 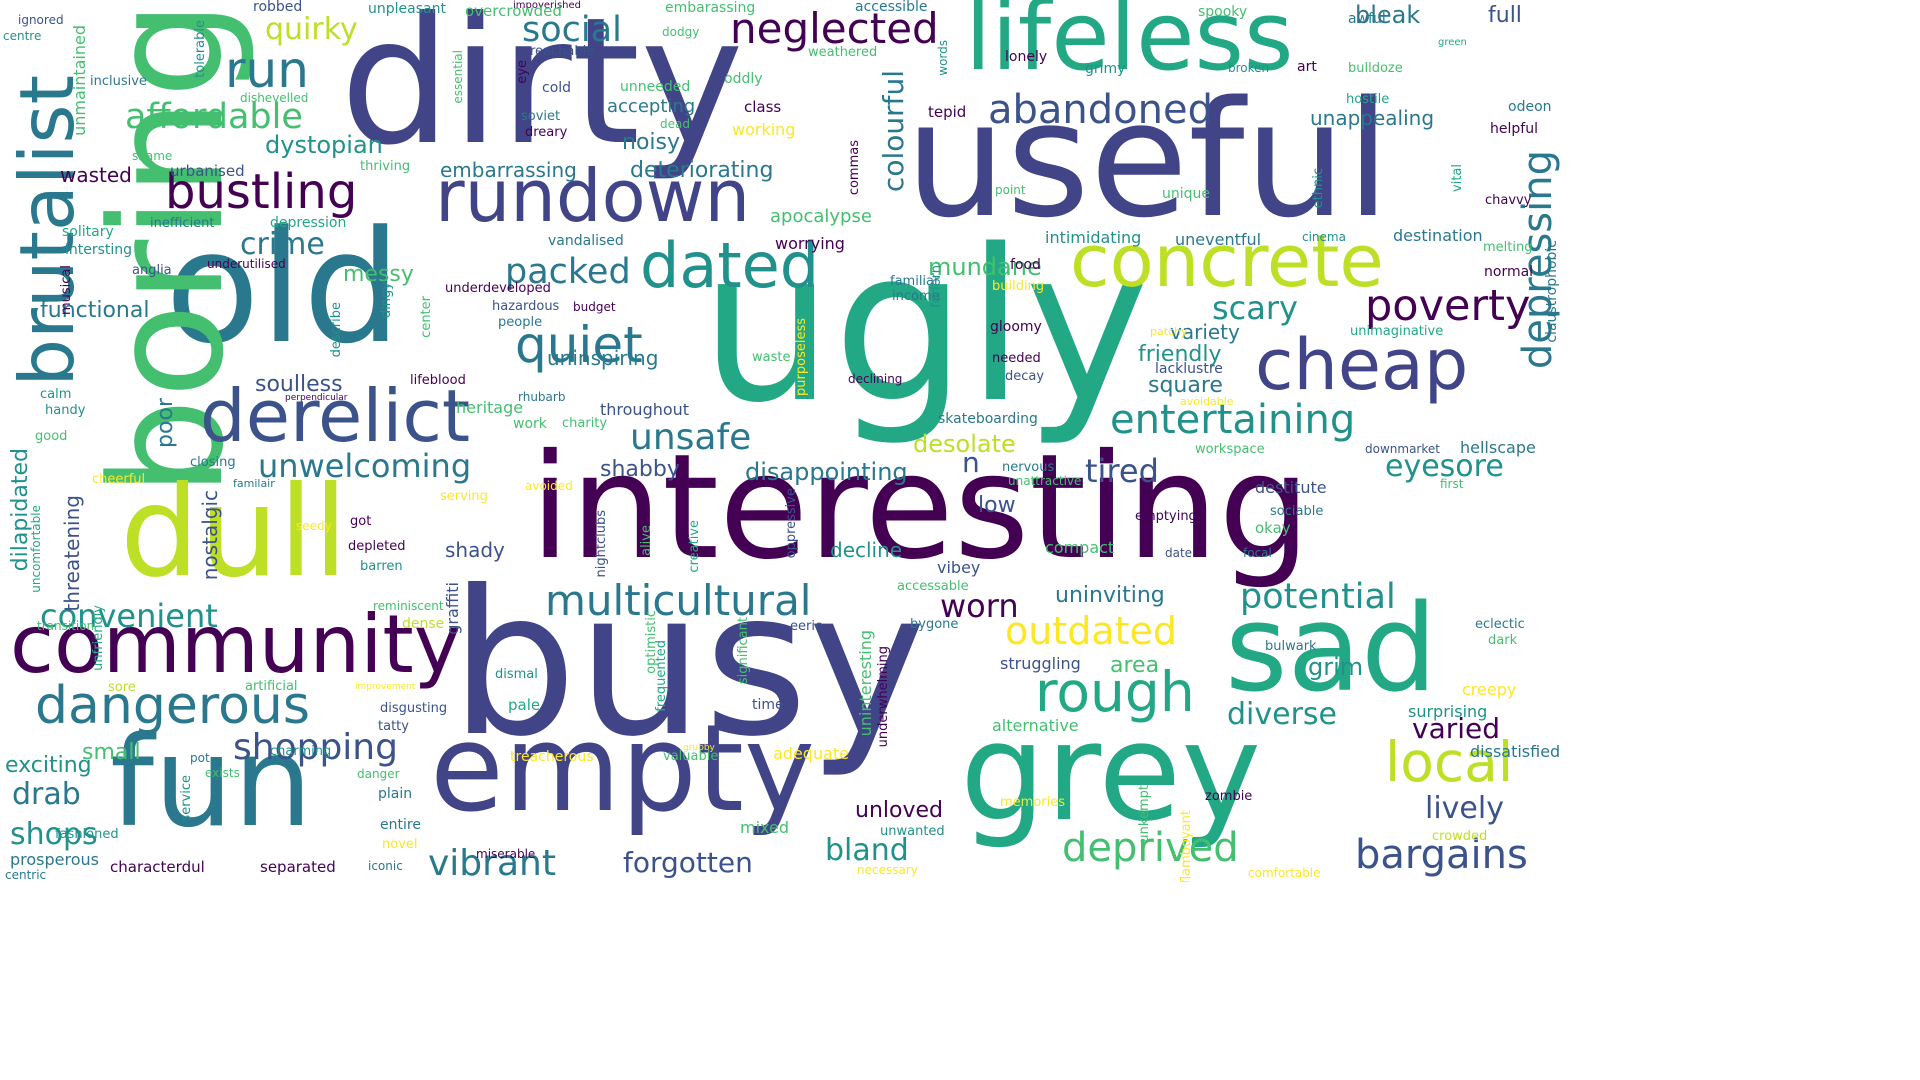 What do you see at coordinates (1508, 247) in the screenshot?
I see `word-melting: melting` at bounding box center [1508, 247].